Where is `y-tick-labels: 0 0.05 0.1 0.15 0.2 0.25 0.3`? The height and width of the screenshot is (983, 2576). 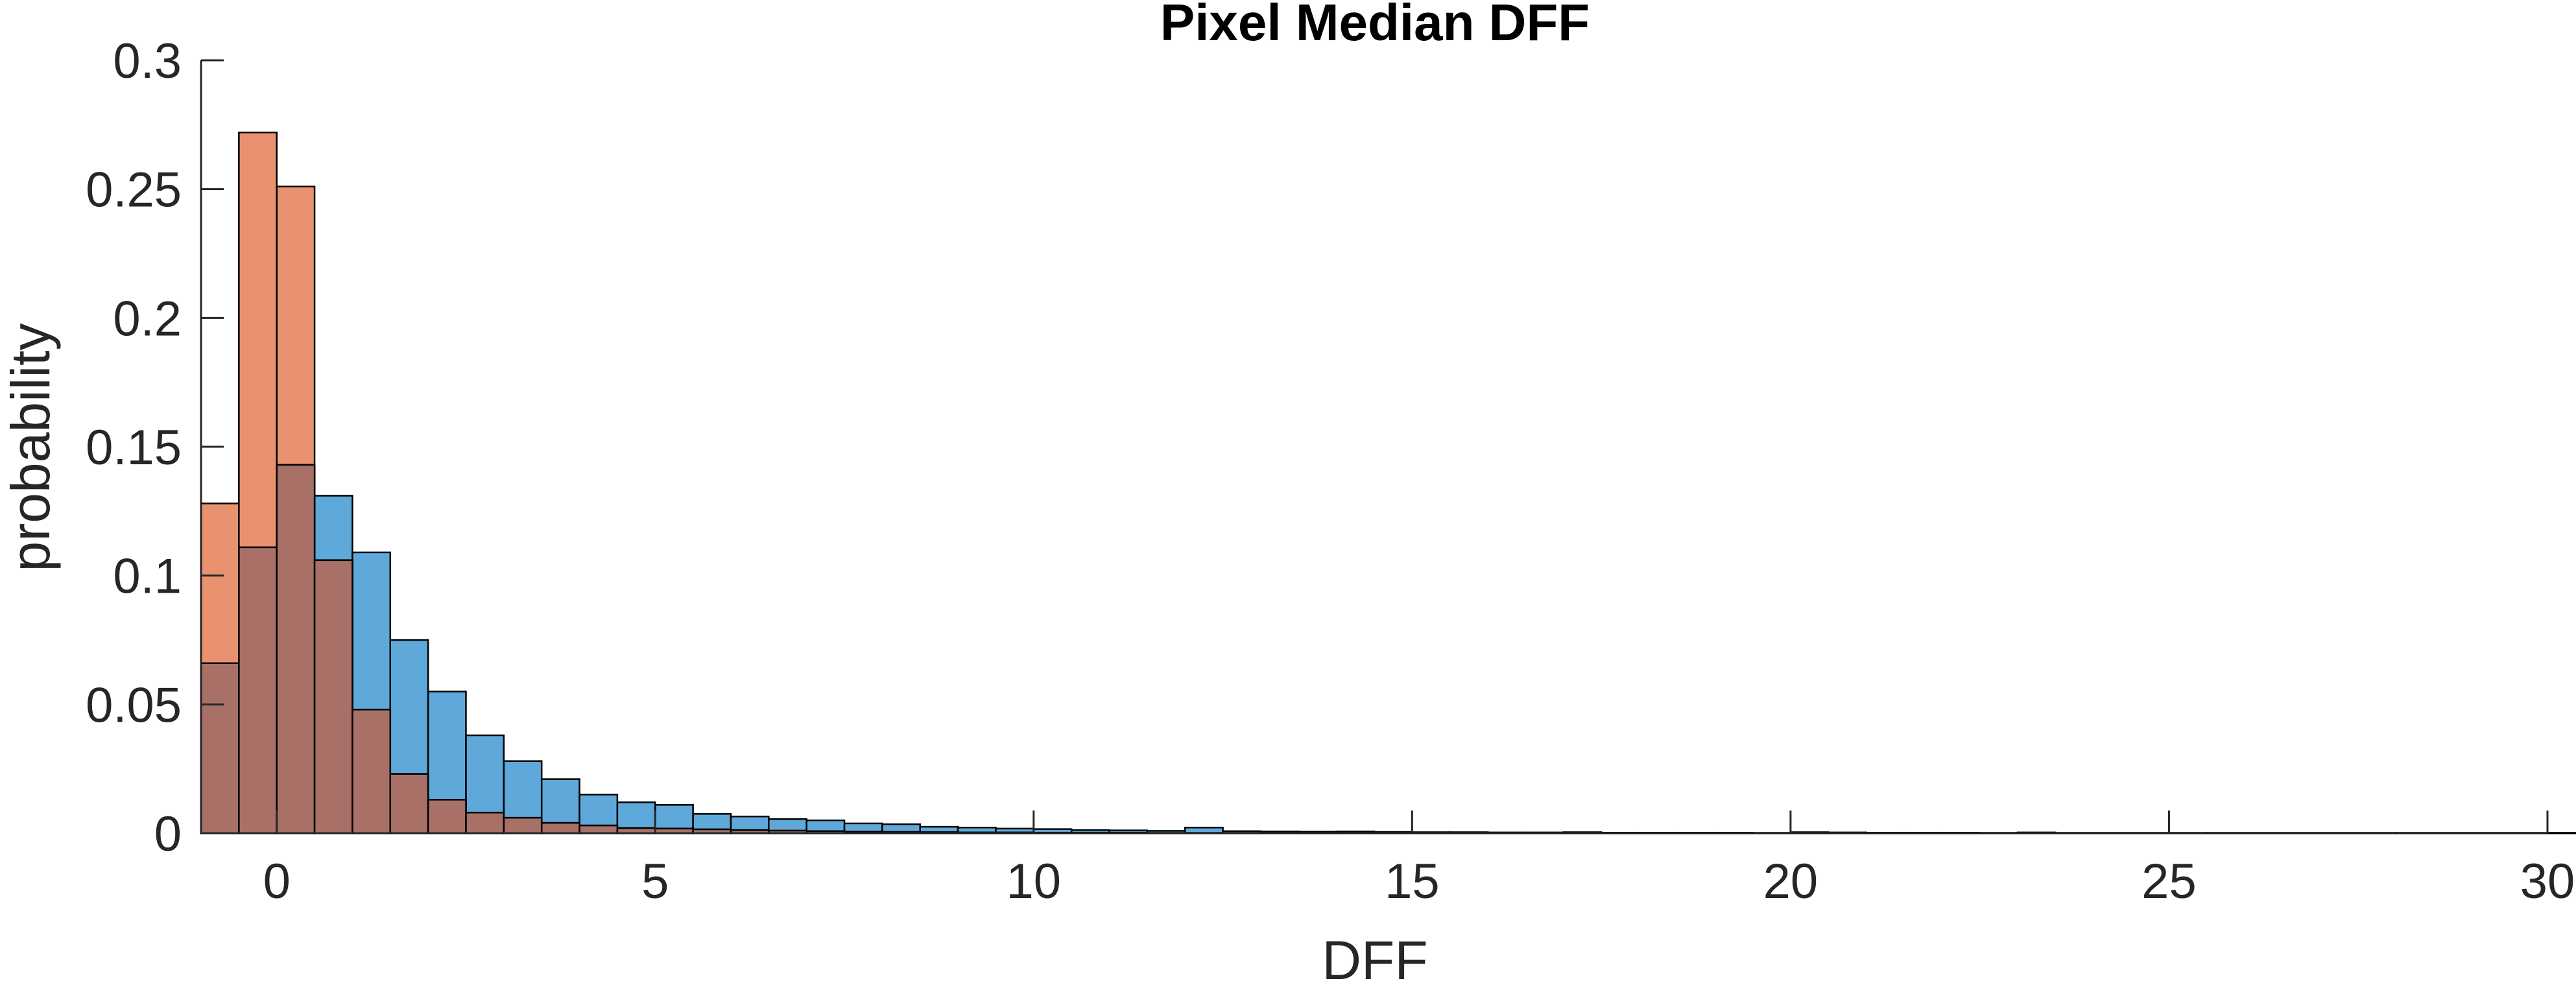 y-tick-labels: 0 0.05 0.1 0.15 0.2 0.25 0.3 is located at coordinates (155, 448).